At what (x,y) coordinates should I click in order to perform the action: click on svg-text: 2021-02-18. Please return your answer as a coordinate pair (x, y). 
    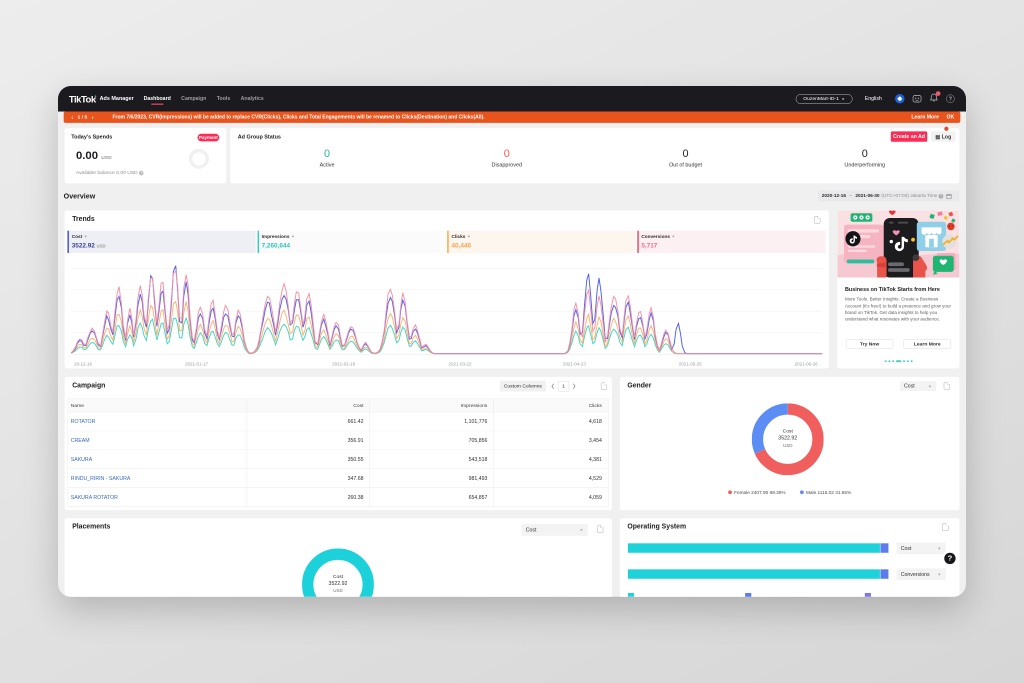
    Looking at the image, I should click on (343, 363).